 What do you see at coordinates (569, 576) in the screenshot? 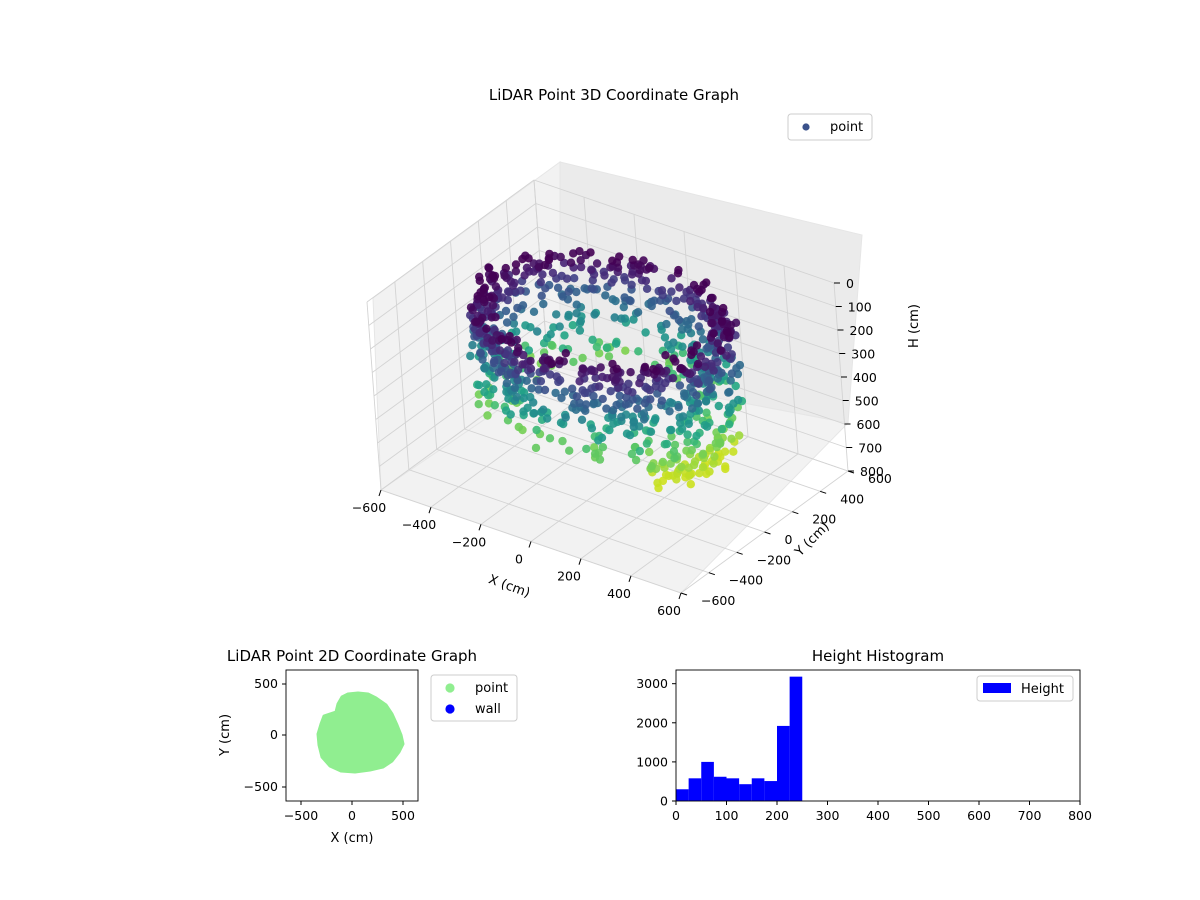
I see `x-tick-label-3d: 200` at bounding box center [569, 576].